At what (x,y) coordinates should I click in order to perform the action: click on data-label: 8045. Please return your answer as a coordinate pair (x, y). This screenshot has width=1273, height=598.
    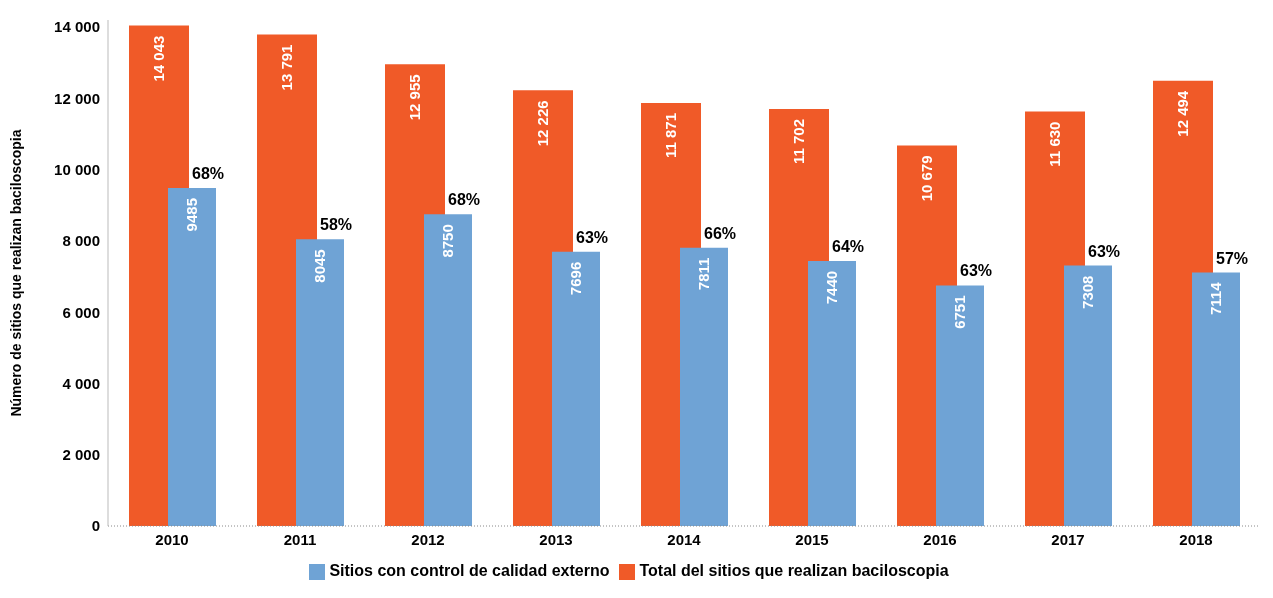
    Looking at the image, I should click on (320, 266).